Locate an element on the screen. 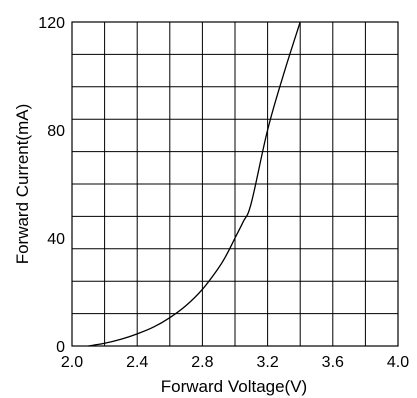  x-tick-label: 2.8 is located at coordinates (202, 362).